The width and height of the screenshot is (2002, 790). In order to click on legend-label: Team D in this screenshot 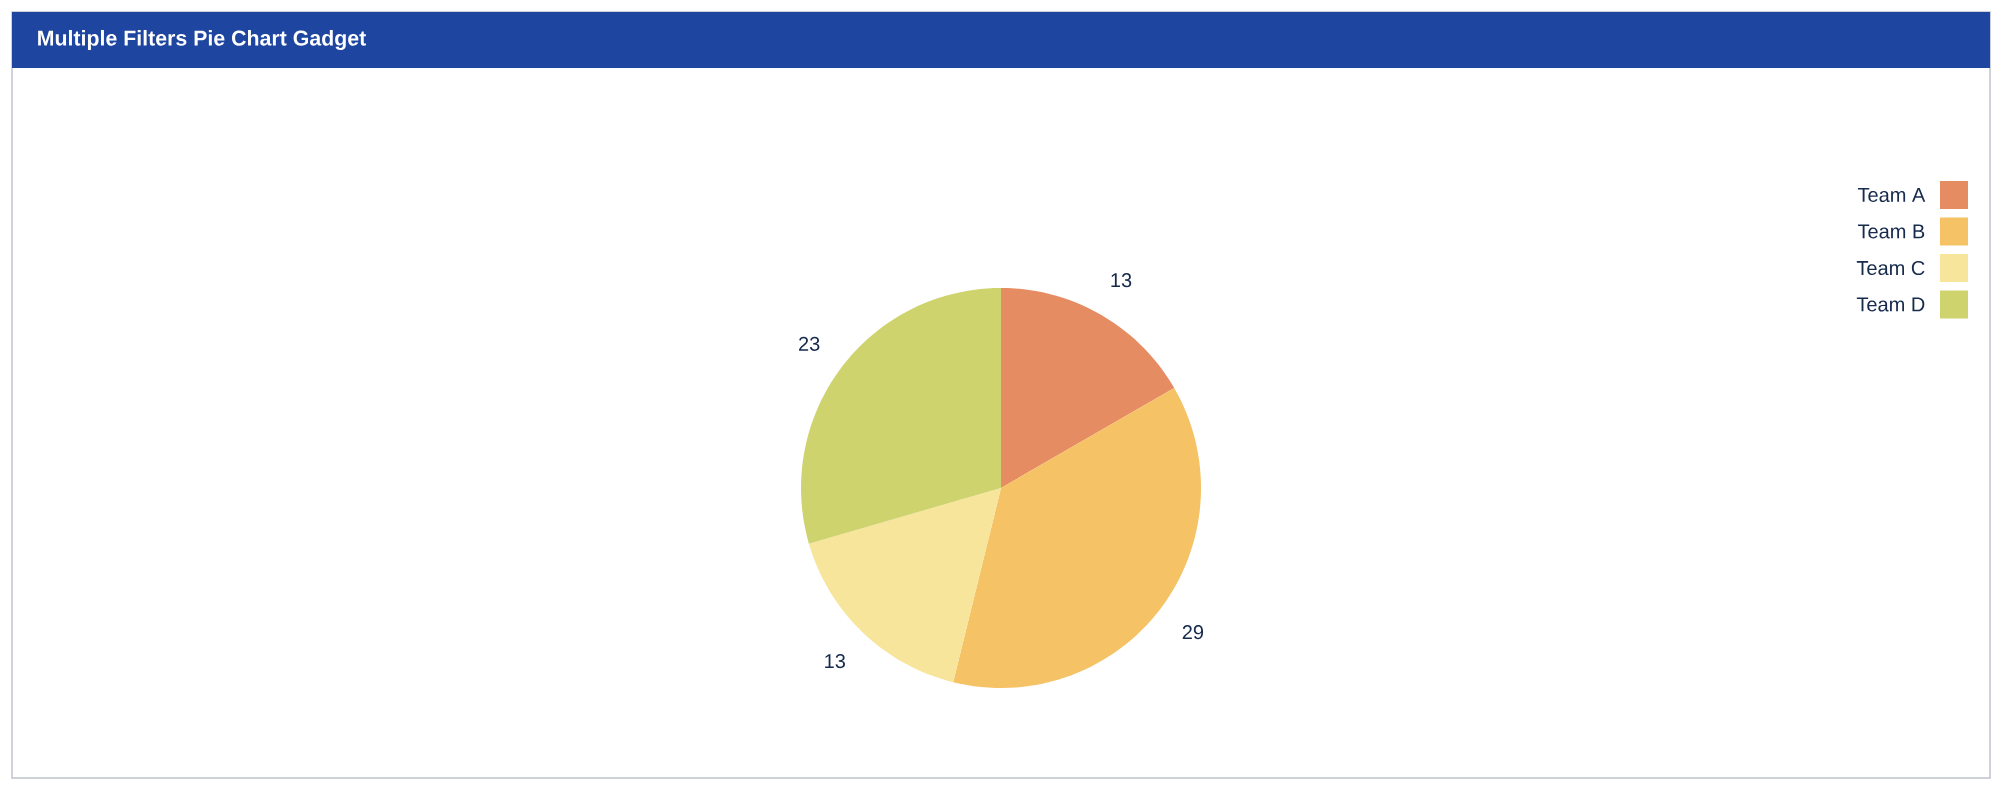, I will do `click(1890, 304)`.